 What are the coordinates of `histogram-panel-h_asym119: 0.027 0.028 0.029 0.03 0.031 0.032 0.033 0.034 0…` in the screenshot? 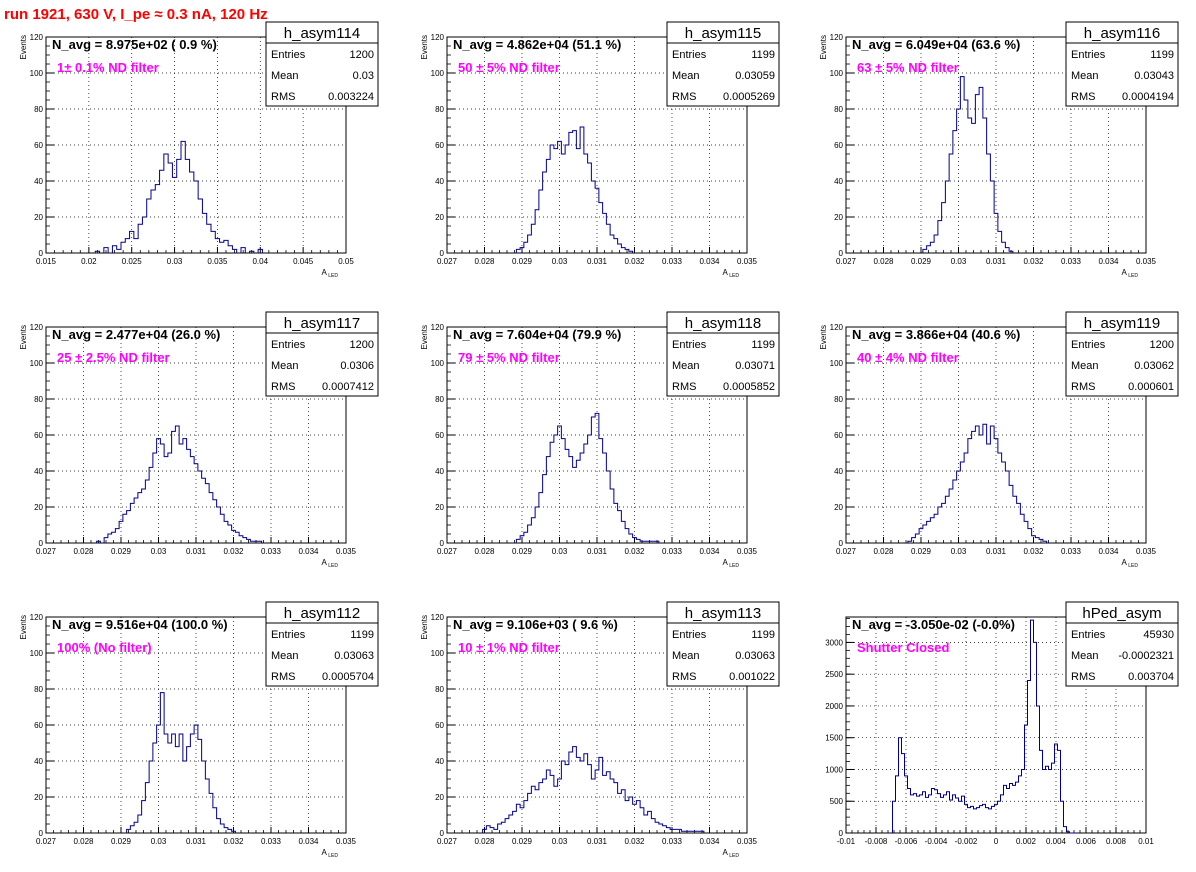 It's located at (999, 440).